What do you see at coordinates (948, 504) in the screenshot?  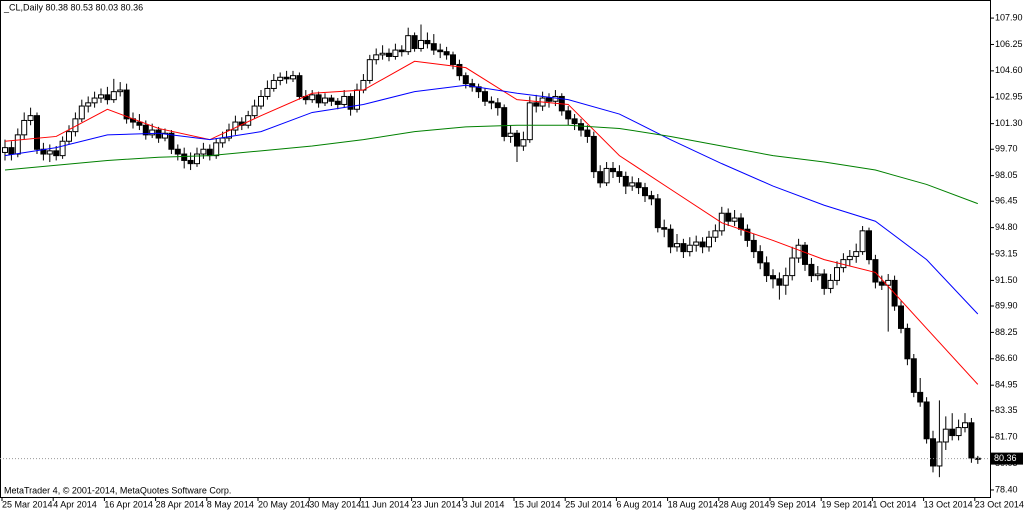 I see `x-tick-label: 13 Oct 2014` at bounding box center [948, 504].